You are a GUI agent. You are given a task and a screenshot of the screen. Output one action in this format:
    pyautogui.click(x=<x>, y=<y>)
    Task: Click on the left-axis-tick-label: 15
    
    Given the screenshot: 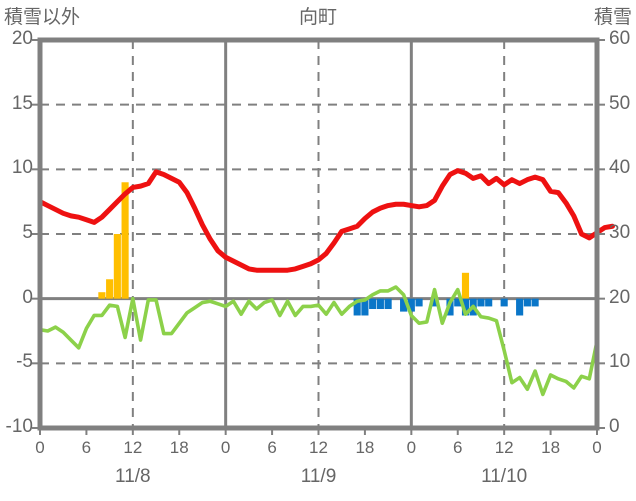 What is the action you would take?
    pyautogui.click(x=22, y=103)
    